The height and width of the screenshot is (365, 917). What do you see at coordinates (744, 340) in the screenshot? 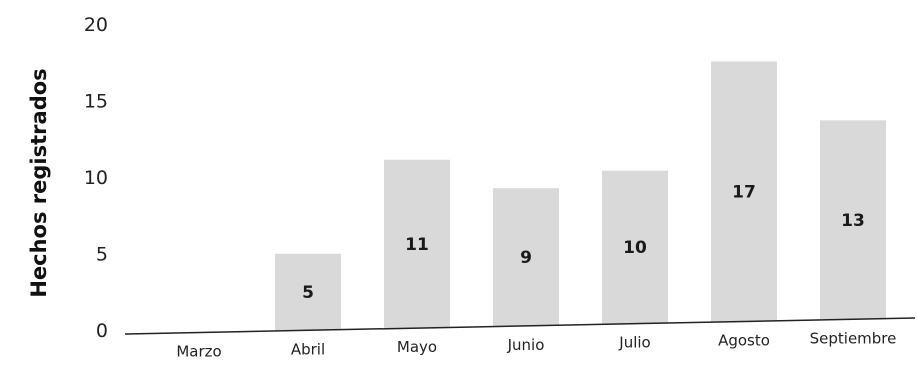
I see `x-tick-label: Agosto` at bounding box center [744, 340].